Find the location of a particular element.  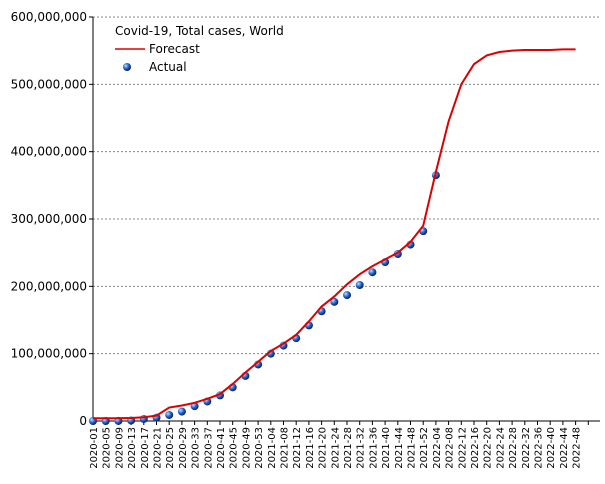

x-tick-label: 2020-17 is located at coordinates (145, 448).